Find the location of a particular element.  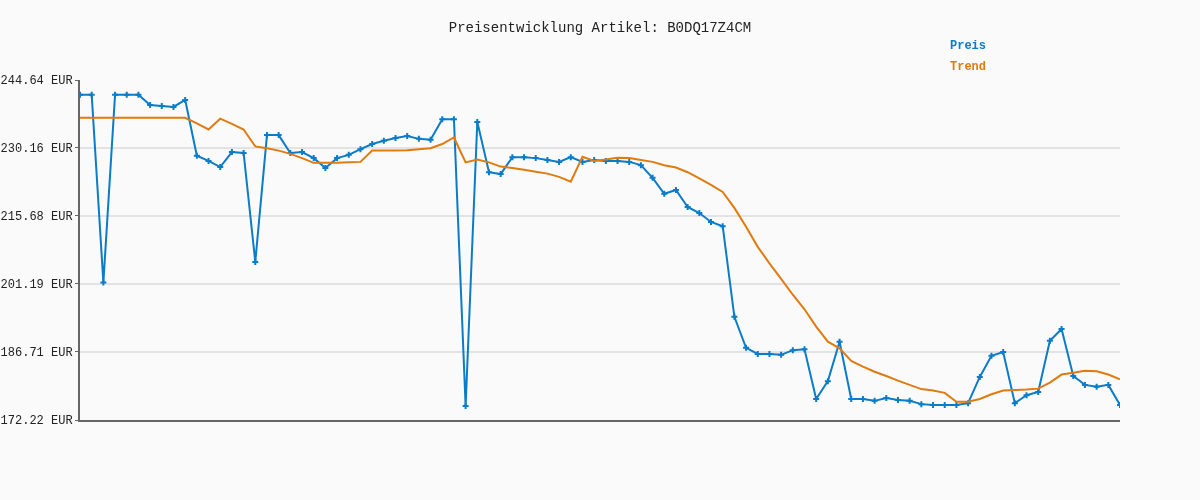

chart-title: Preisentwicklung Artikel: B0DQ17Z4CM is located at coordinates (600, 28).